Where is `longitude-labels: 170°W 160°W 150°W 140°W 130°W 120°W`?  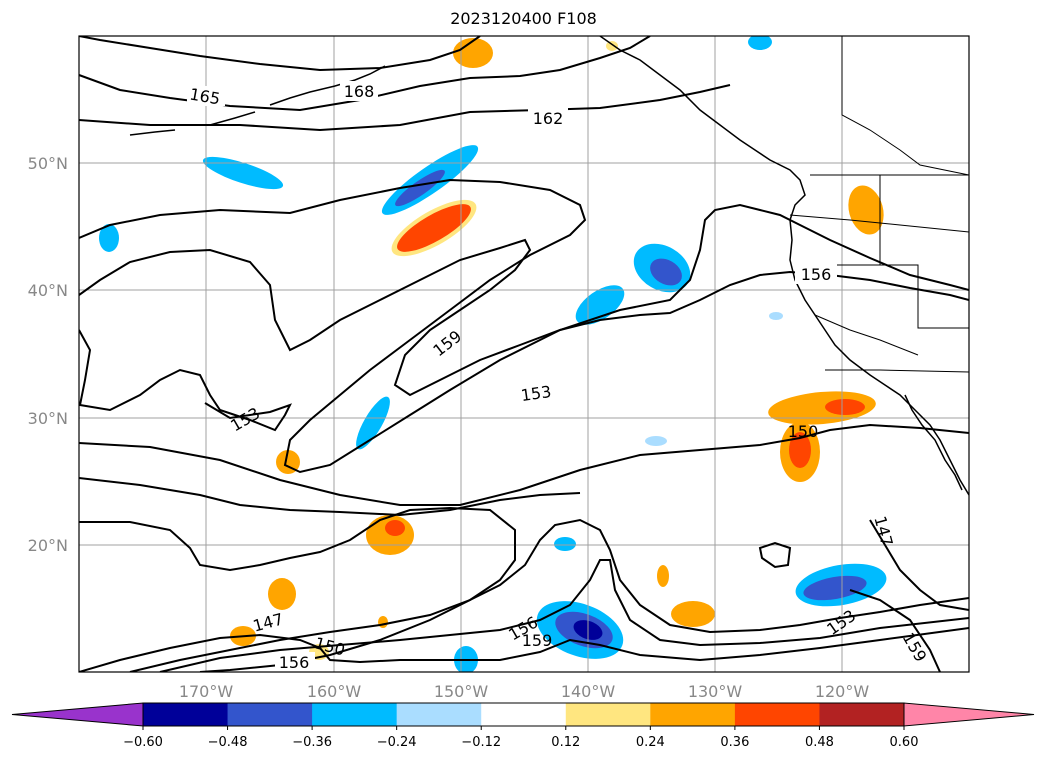
longitude-labels: 170°W 160°W 150°W 140°W 130°W 120°W is located at coordinates (524, 691).